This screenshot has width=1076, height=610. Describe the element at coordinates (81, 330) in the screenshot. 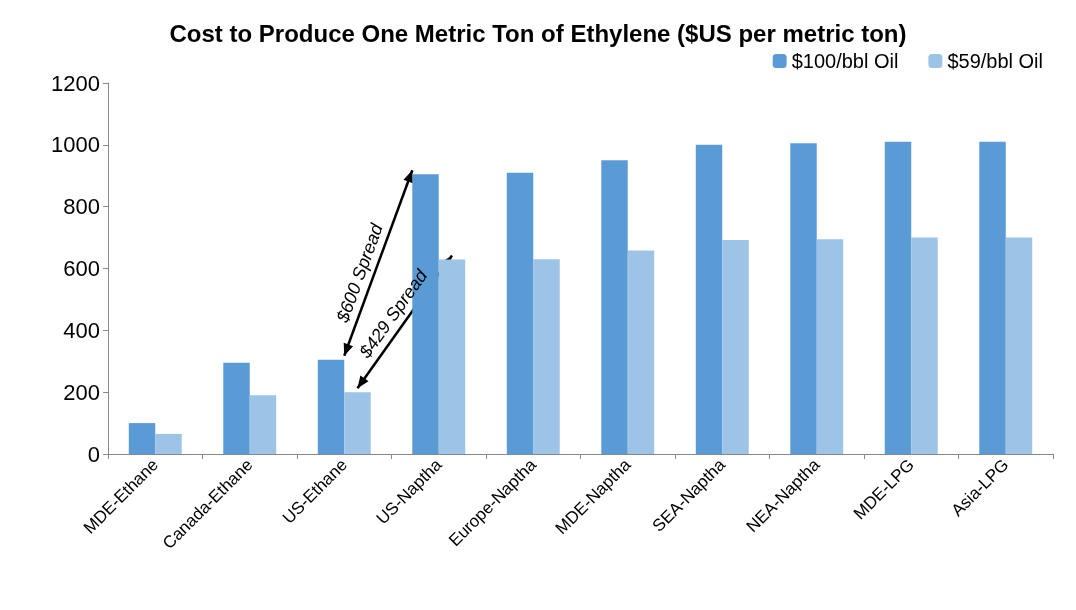

I see `y-tick-label: 400` at that location.